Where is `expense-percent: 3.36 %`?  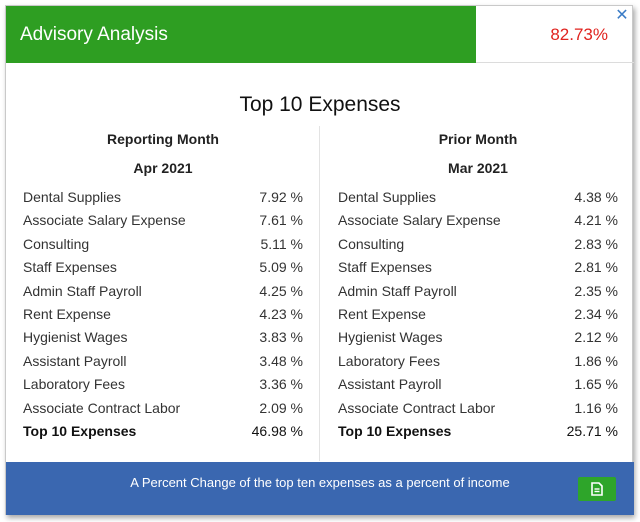
expense-percent: 3.36 % is located at coordinates (281, 384).